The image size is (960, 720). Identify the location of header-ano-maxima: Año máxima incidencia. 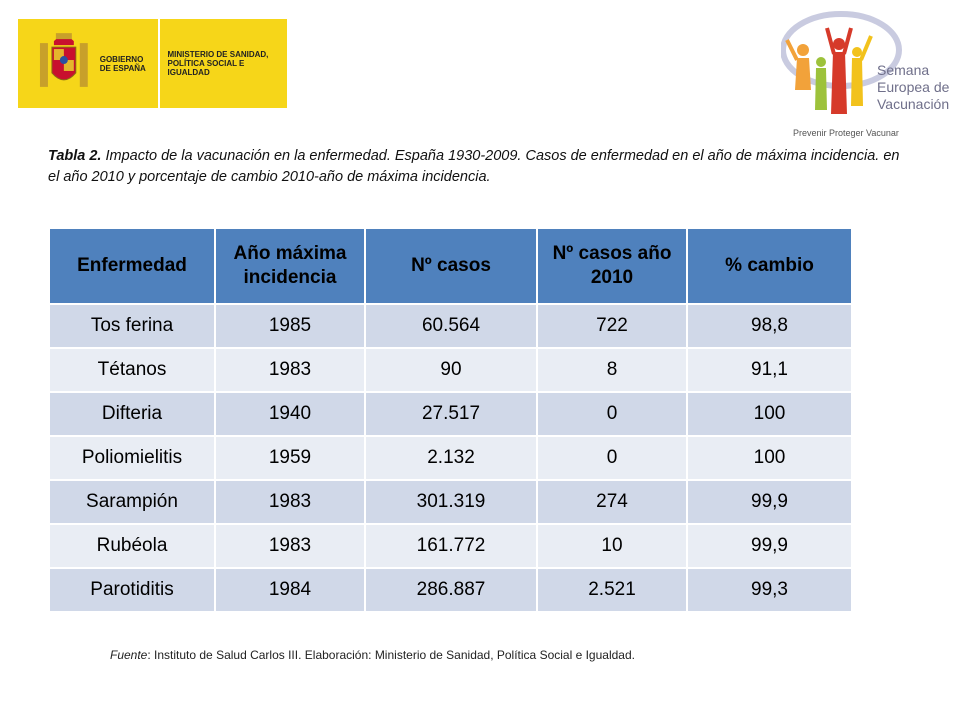
(290, 266).